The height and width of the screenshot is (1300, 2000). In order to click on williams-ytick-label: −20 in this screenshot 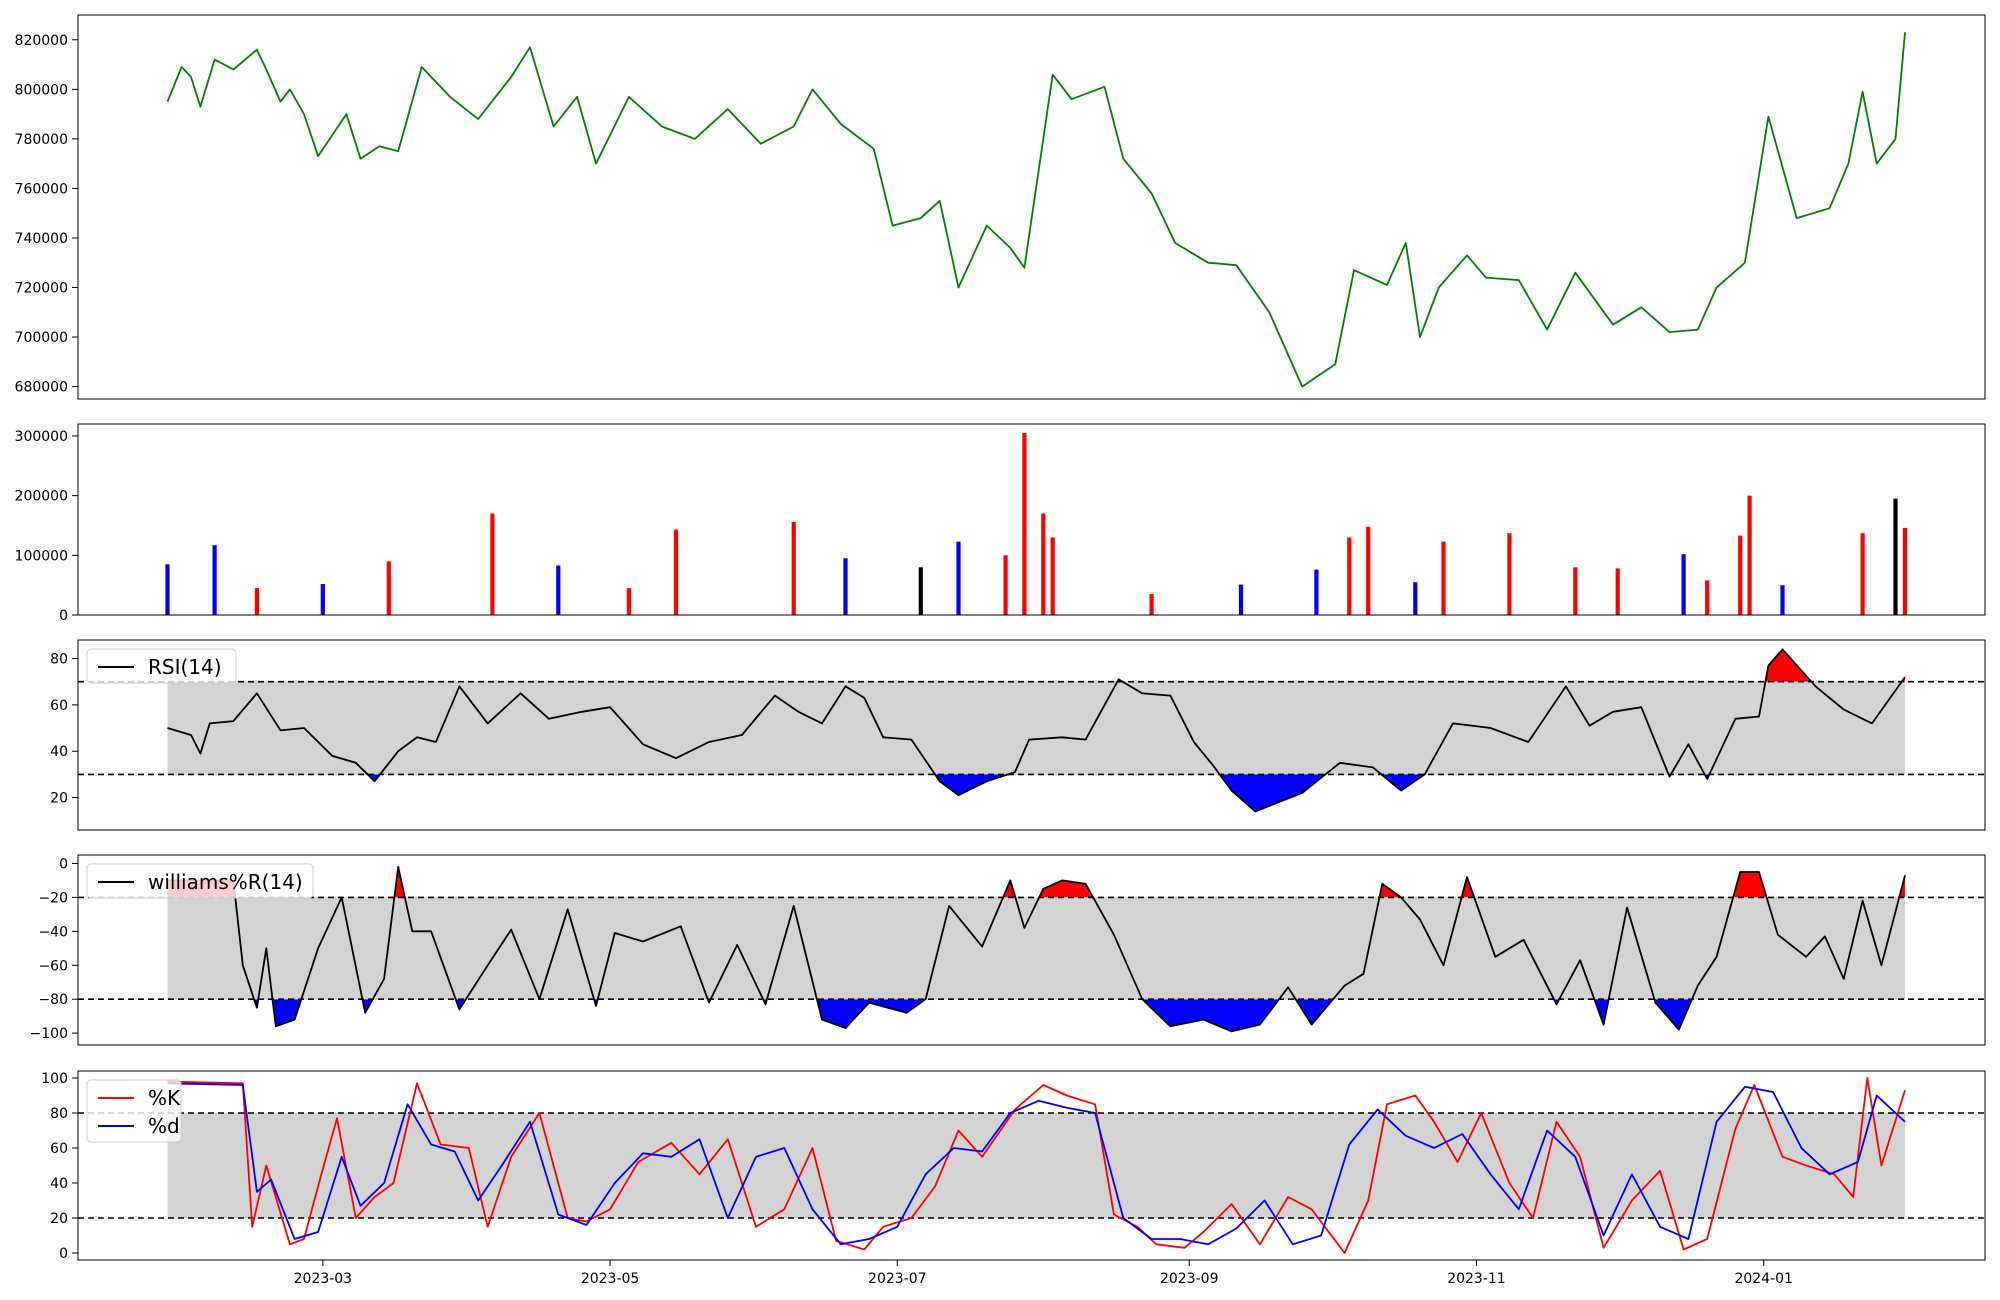, I will do `click(53, 898)`.